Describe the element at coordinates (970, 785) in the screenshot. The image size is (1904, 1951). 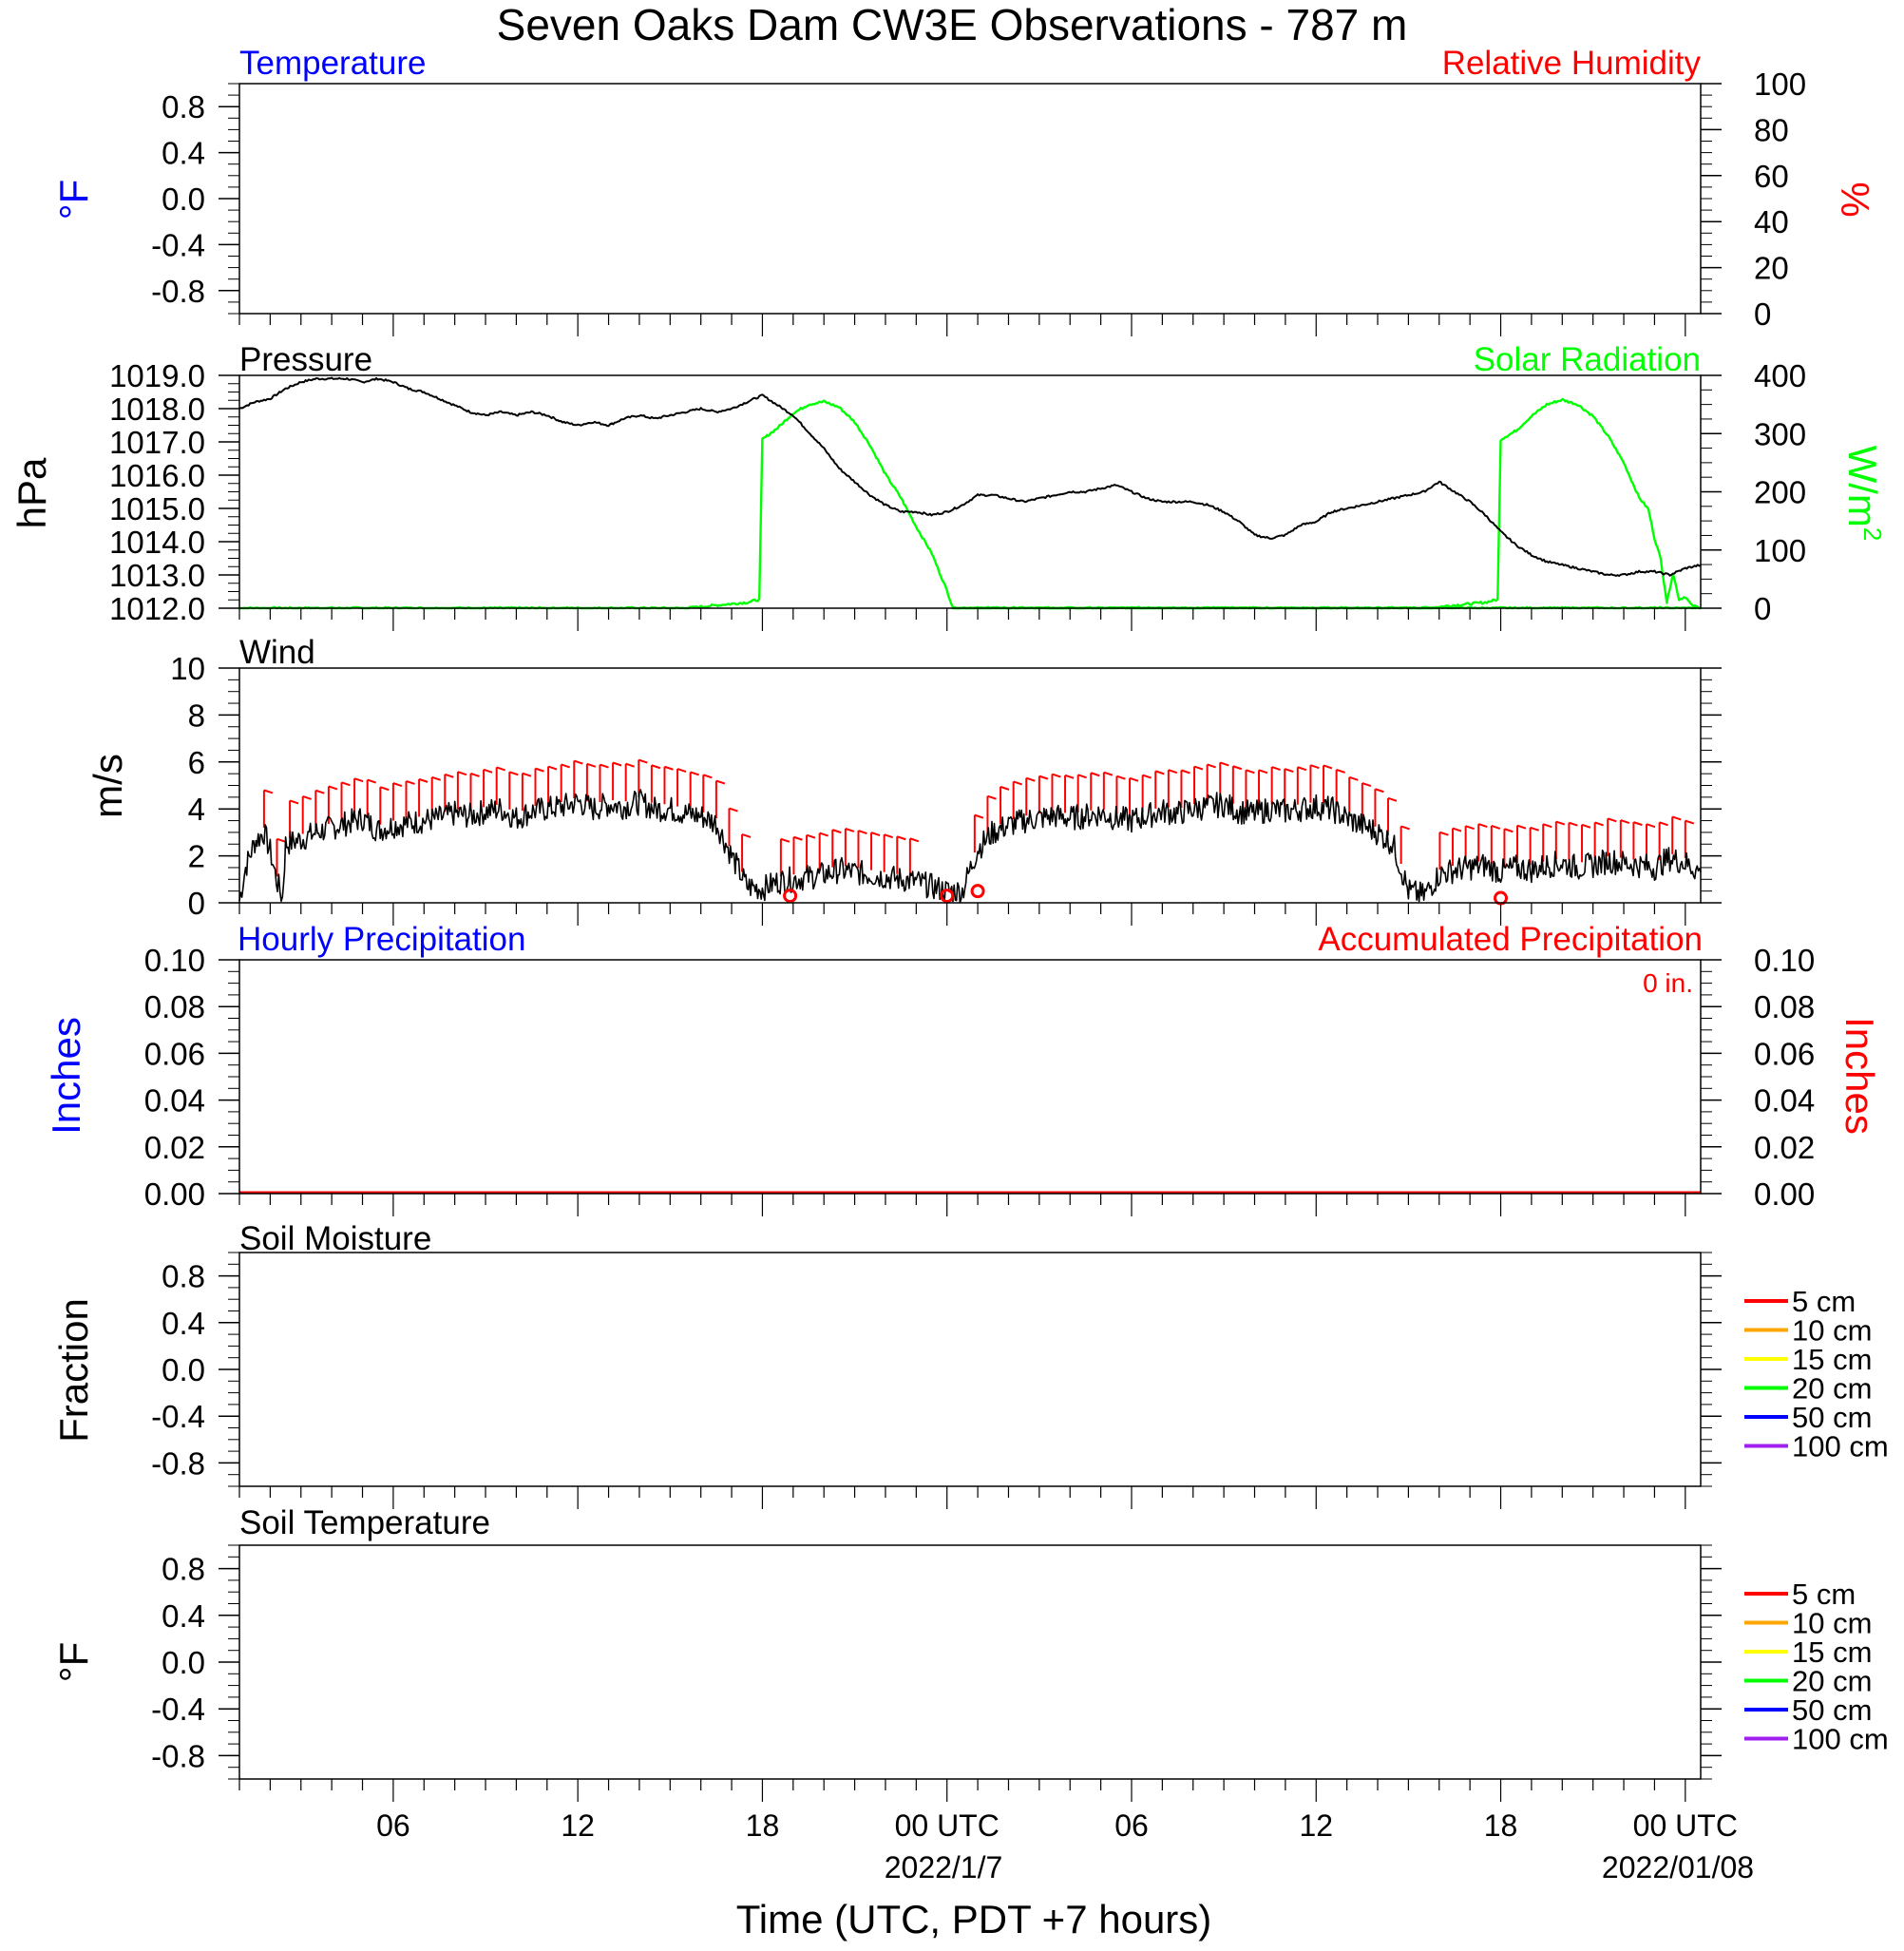
I see `wind-plot-frame` at that location.